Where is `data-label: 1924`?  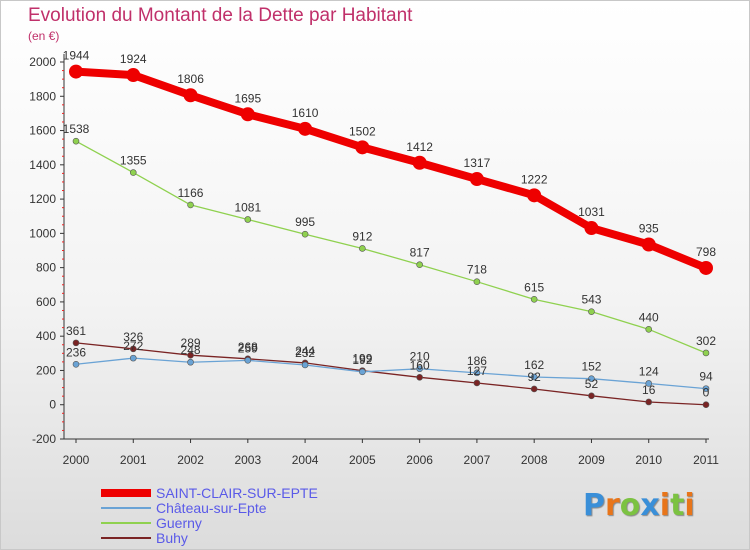 data-label: 1924 is located at coordinates (133, 59).